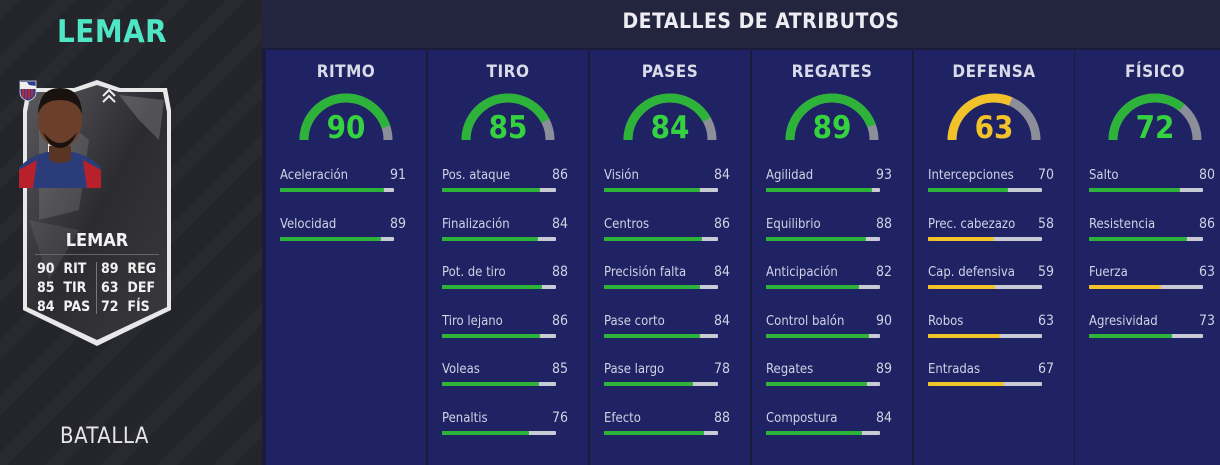 This screenshot has width=1220, height=465. I want to click on attribute-row: Aceleración 91, so click(343, 182).